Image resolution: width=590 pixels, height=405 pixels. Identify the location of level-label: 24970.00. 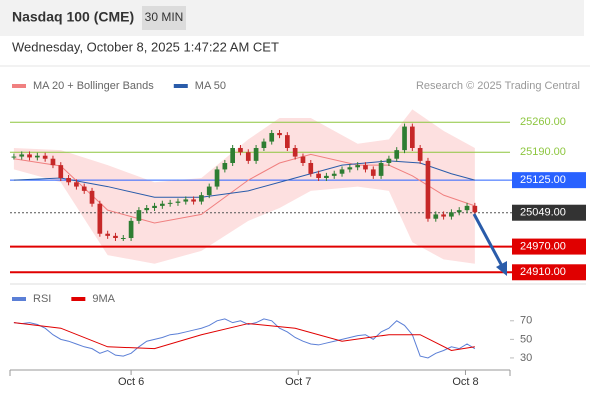
(543, 246).